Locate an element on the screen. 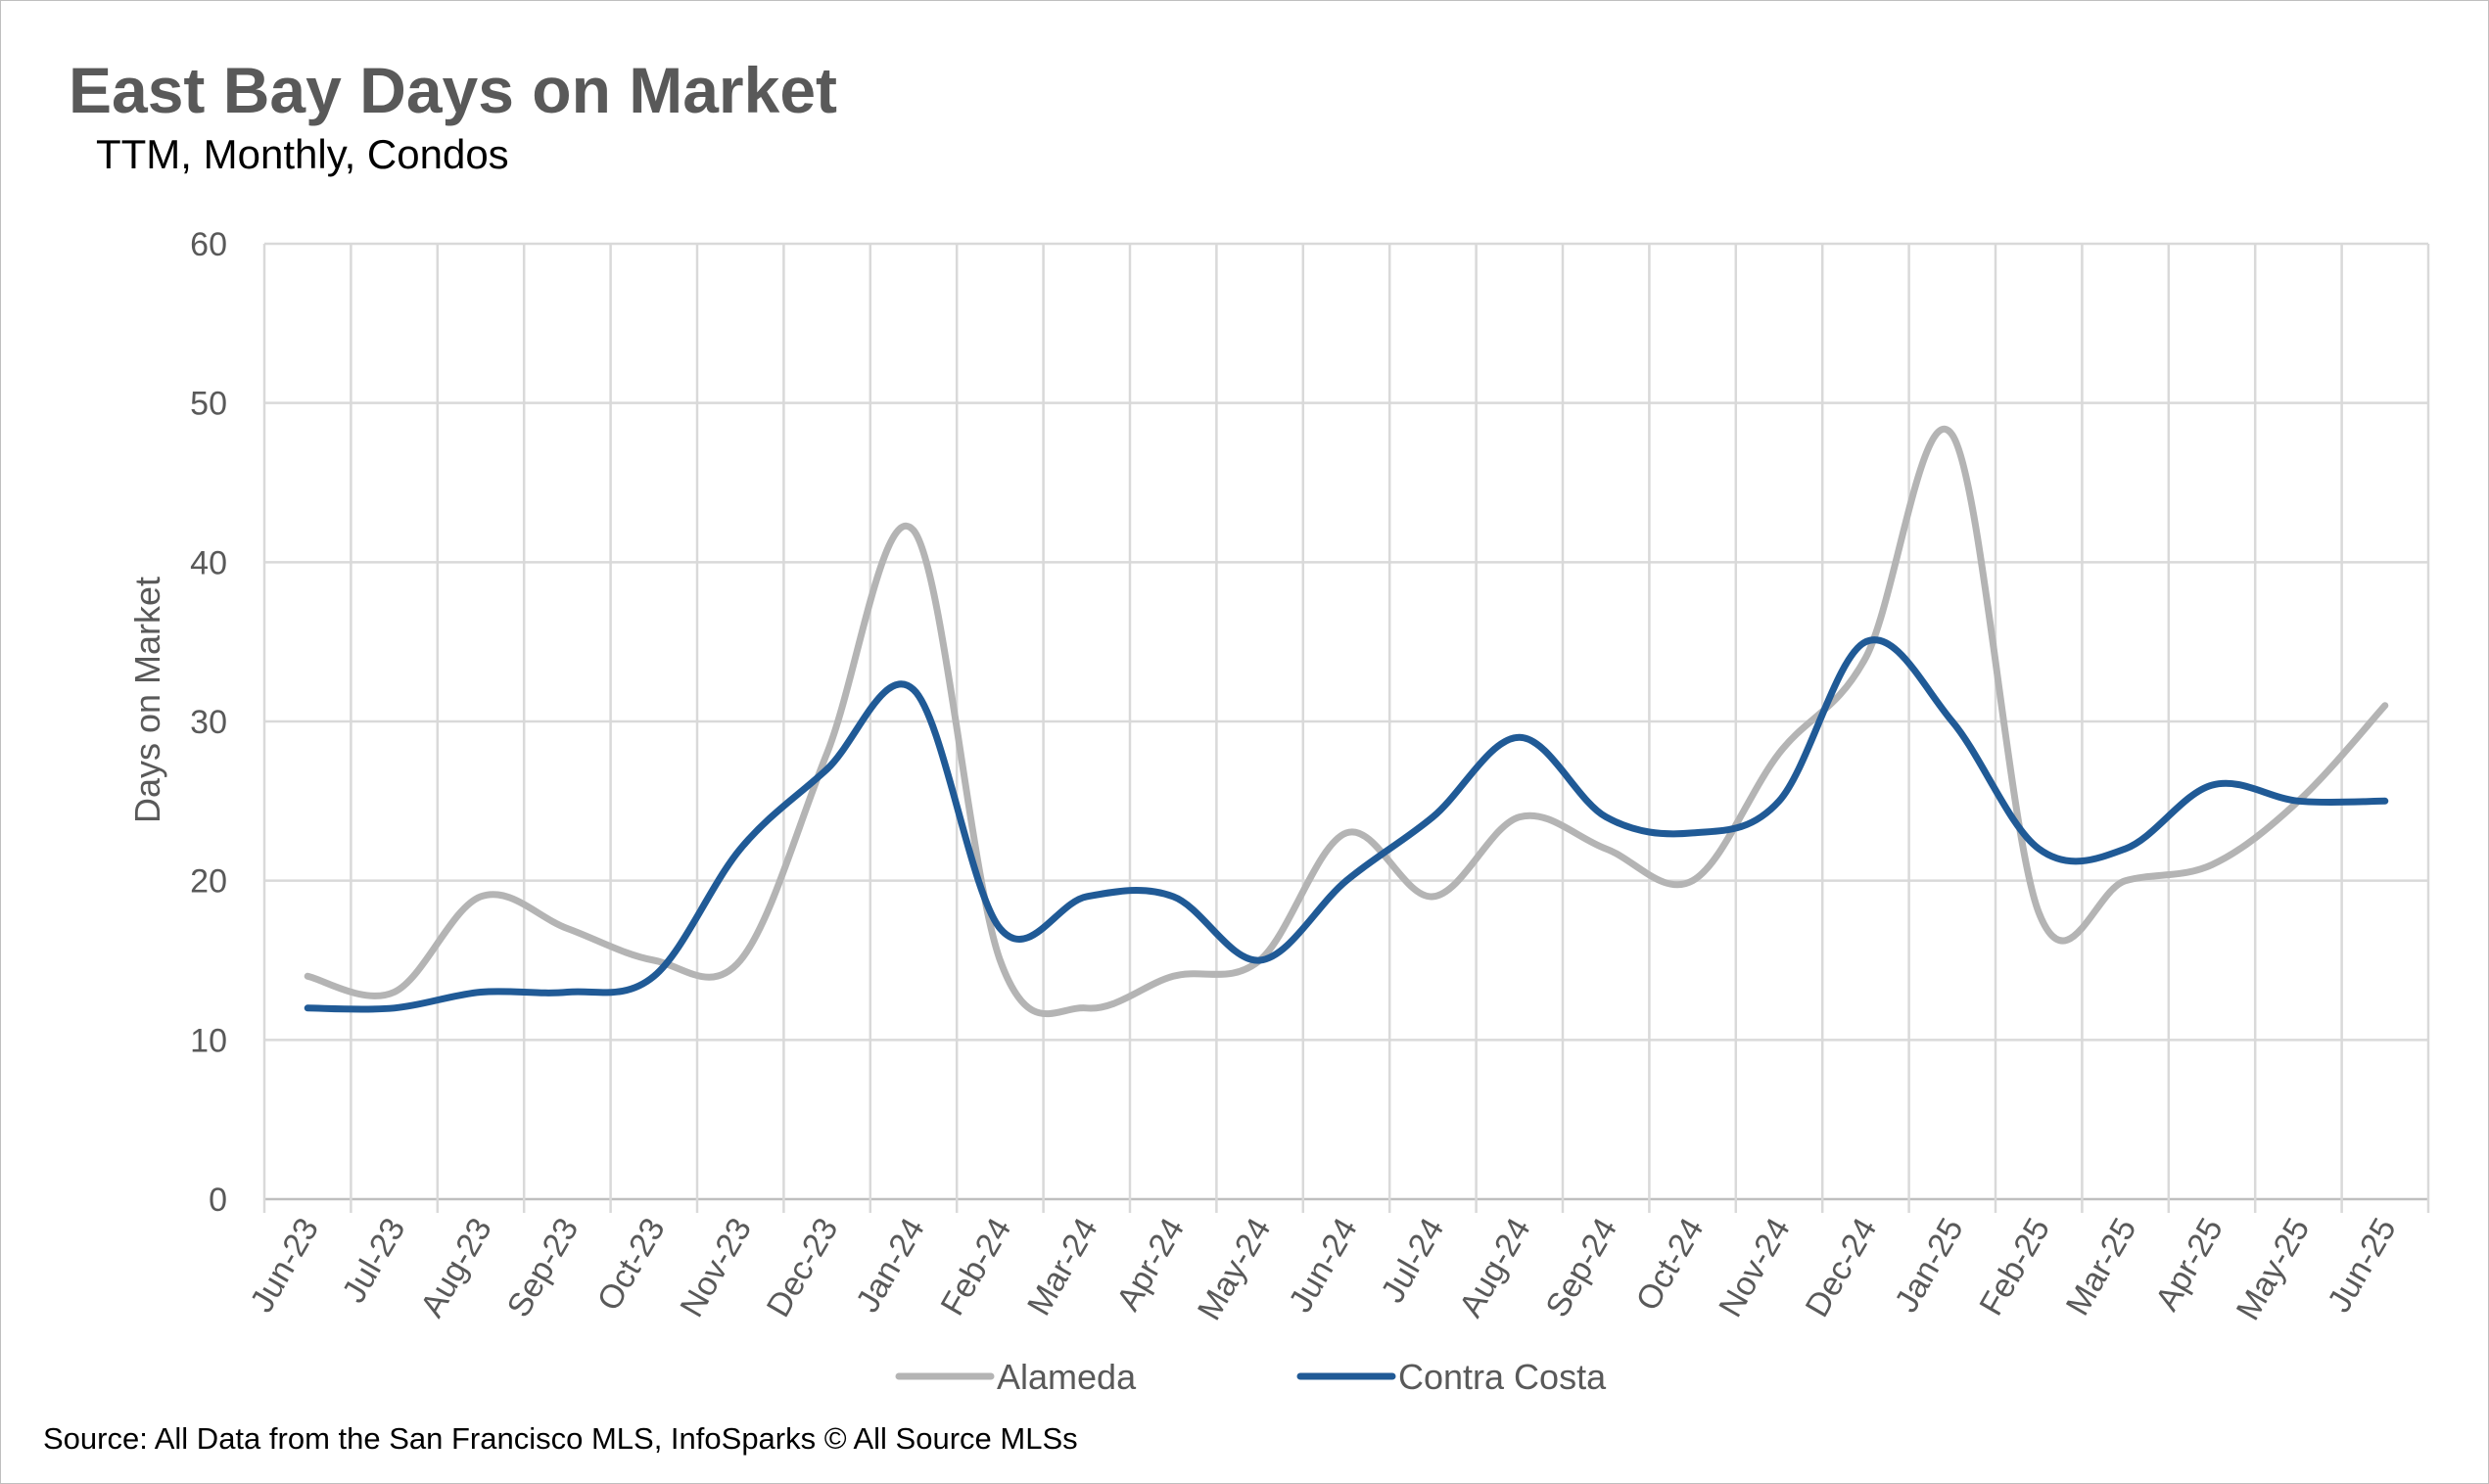 The image size is (2489, 1484). x-tick-label: May-25 is located at coordinates (2274, 1269).